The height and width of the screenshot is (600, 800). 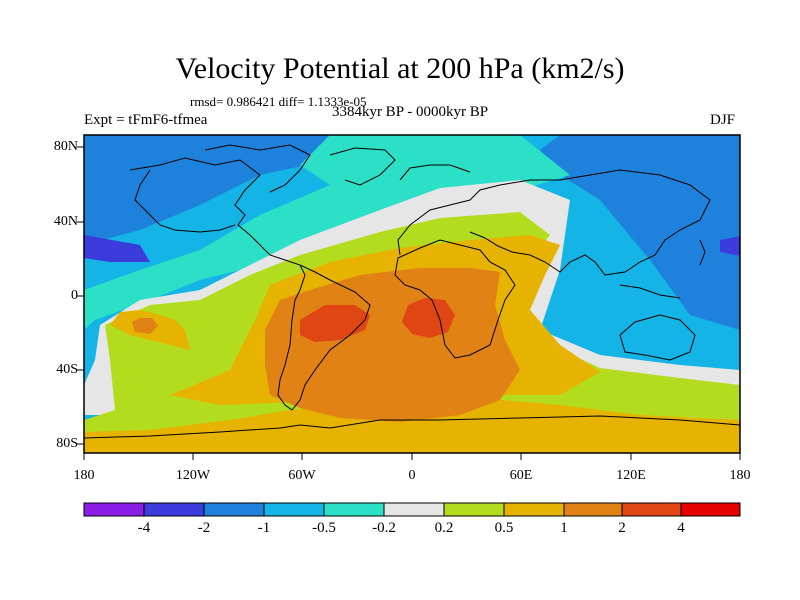 What do you see at coordinates (631, 475) in the screenshot?
I see `lon-label-120e: 120E` at bounding box center [631, 475].